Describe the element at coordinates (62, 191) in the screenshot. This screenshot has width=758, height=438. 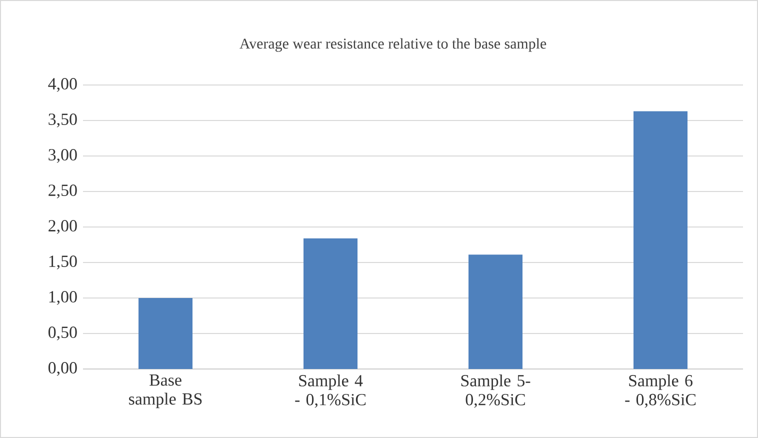
I see `y-tick-label: 2,50` at that location.